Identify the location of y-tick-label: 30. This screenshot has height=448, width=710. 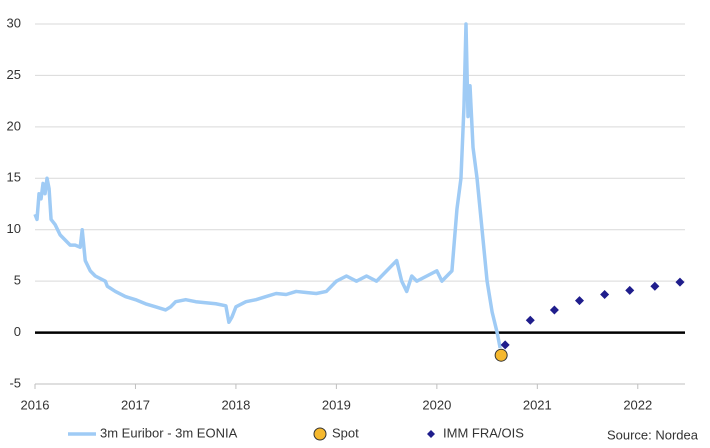
(14, 22).